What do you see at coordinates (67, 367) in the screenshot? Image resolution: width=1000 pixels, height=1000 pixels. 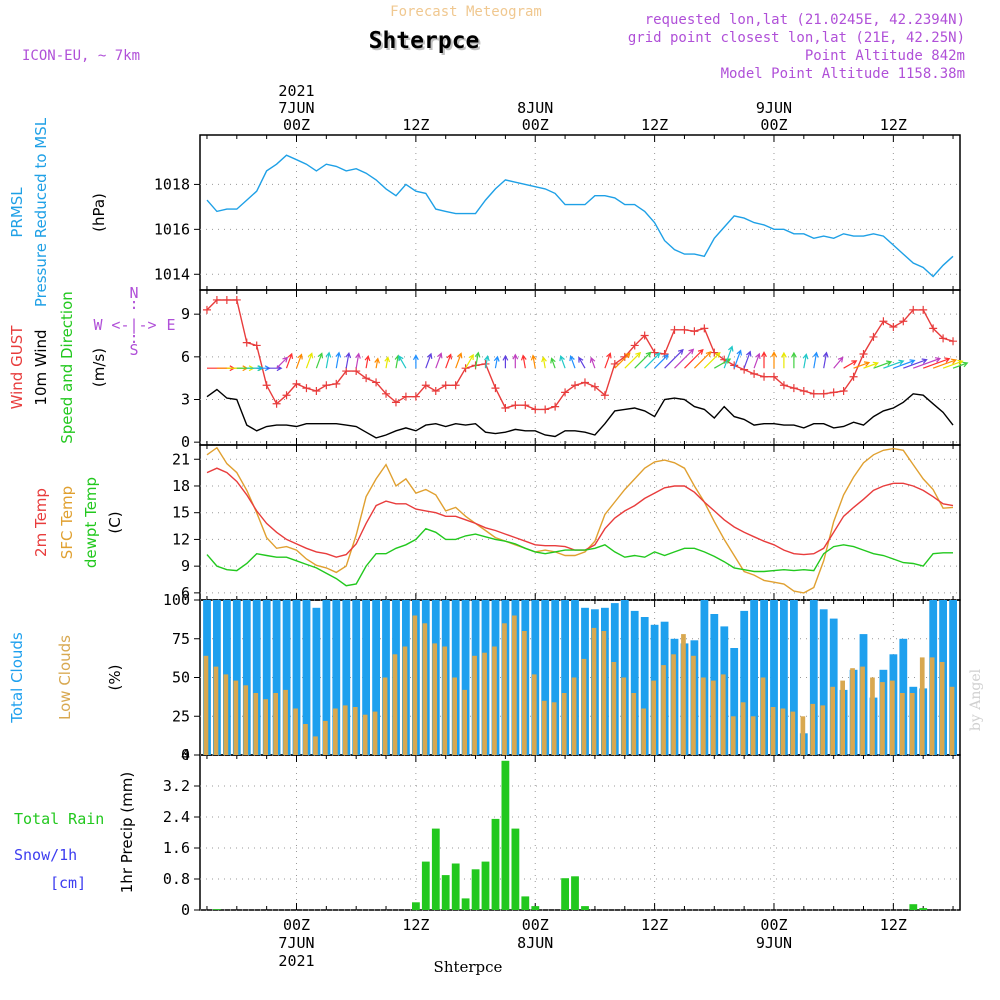 I see `wind-axis-label: Speed and Direction` at bounding box center [67, 367].